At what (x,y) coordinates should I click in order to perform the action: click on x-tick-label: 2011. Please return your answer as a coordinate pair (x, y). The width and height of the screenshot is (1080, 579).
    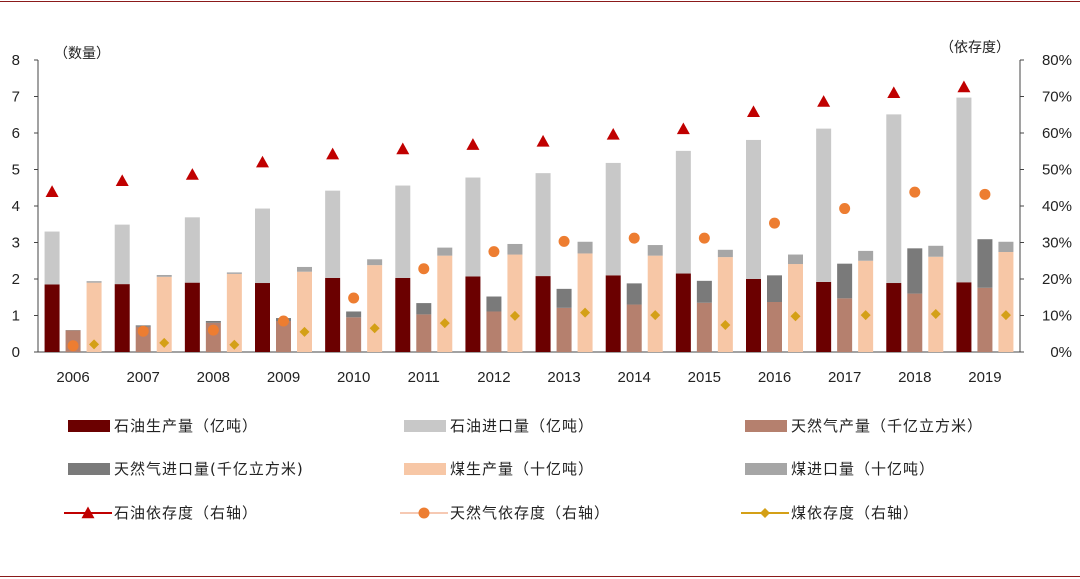
    Looking at the image, I should click on (424, 377).